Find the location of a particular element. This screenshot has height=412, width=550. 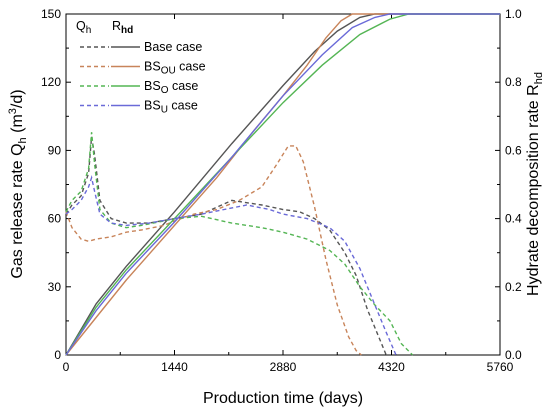

legend: Qh Rhd Base case BSOU case BSO case BSU case is located at coordinates (141, 67).